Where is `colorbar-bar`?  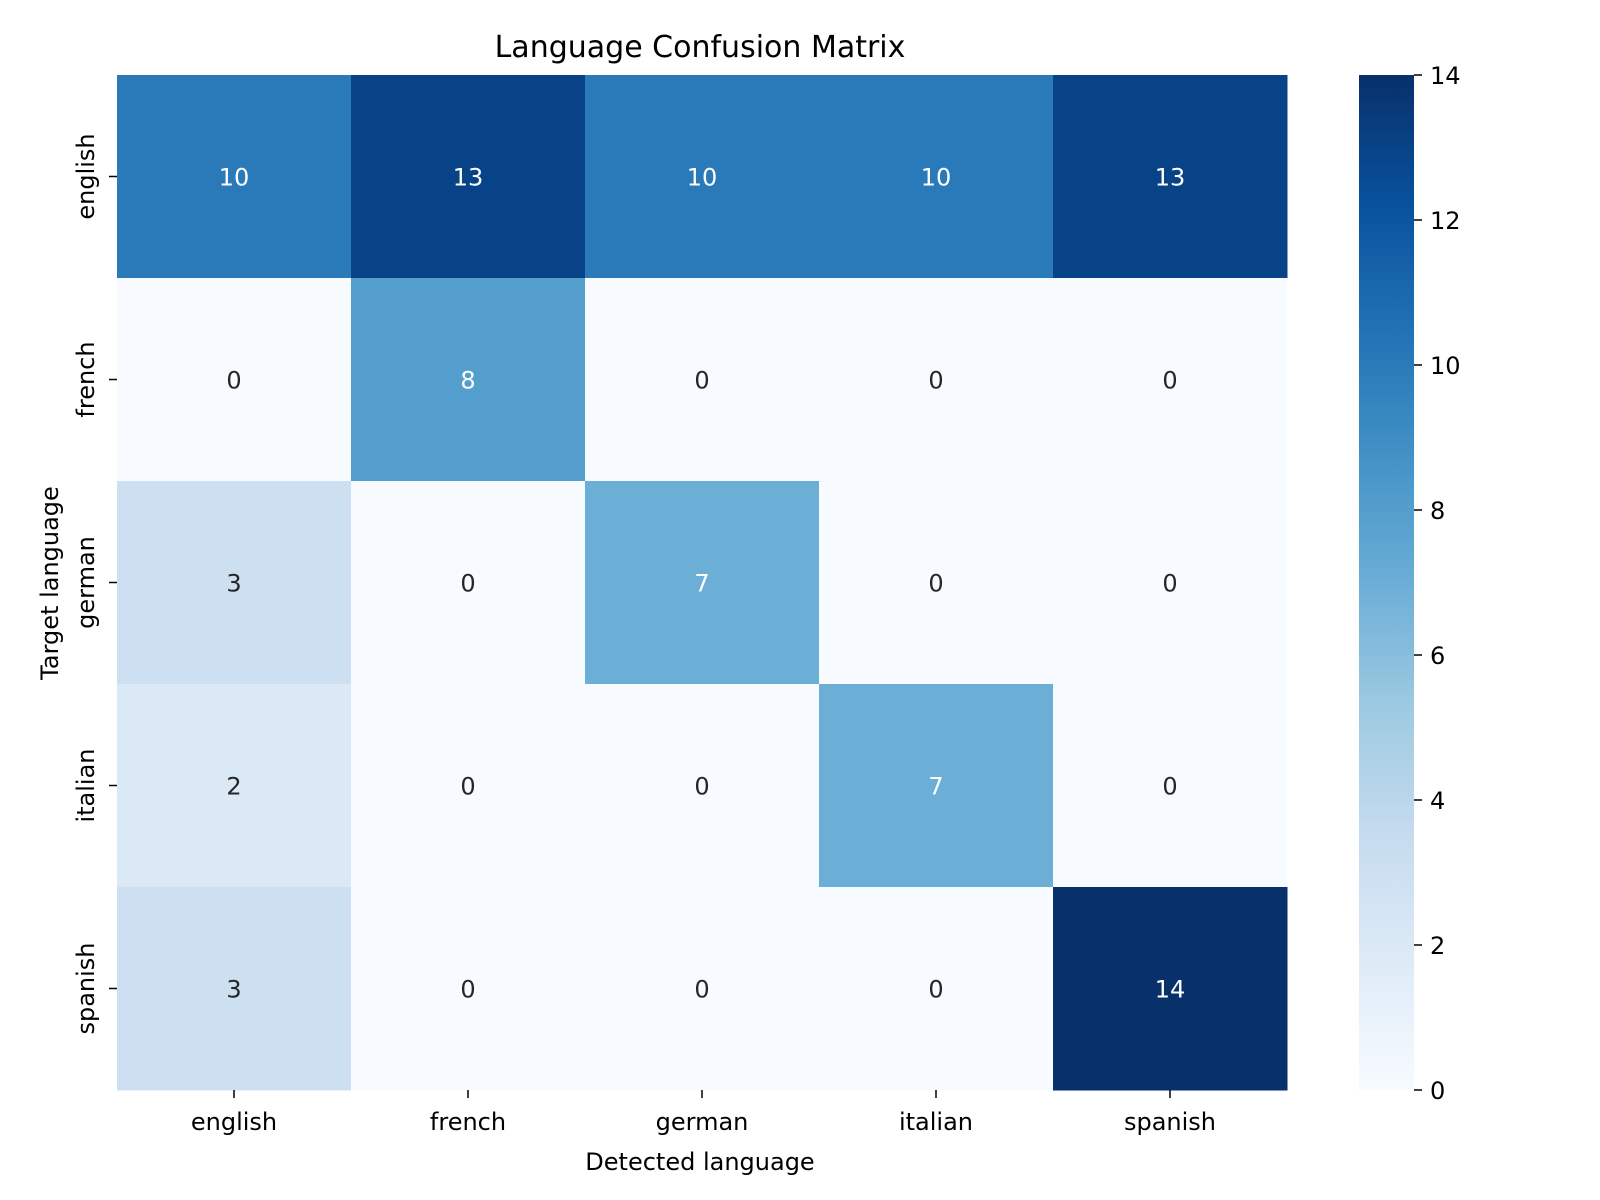
colorbar-bar is located at coordinates (1386, 582).